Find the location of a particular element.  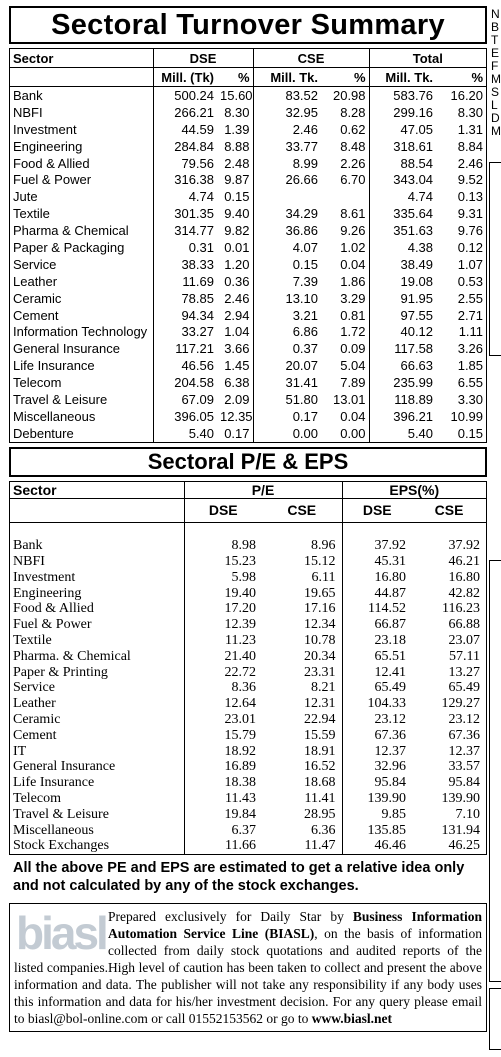

turnover-cell-cse-pct: 8.48 is located at coordinates (353, 146).